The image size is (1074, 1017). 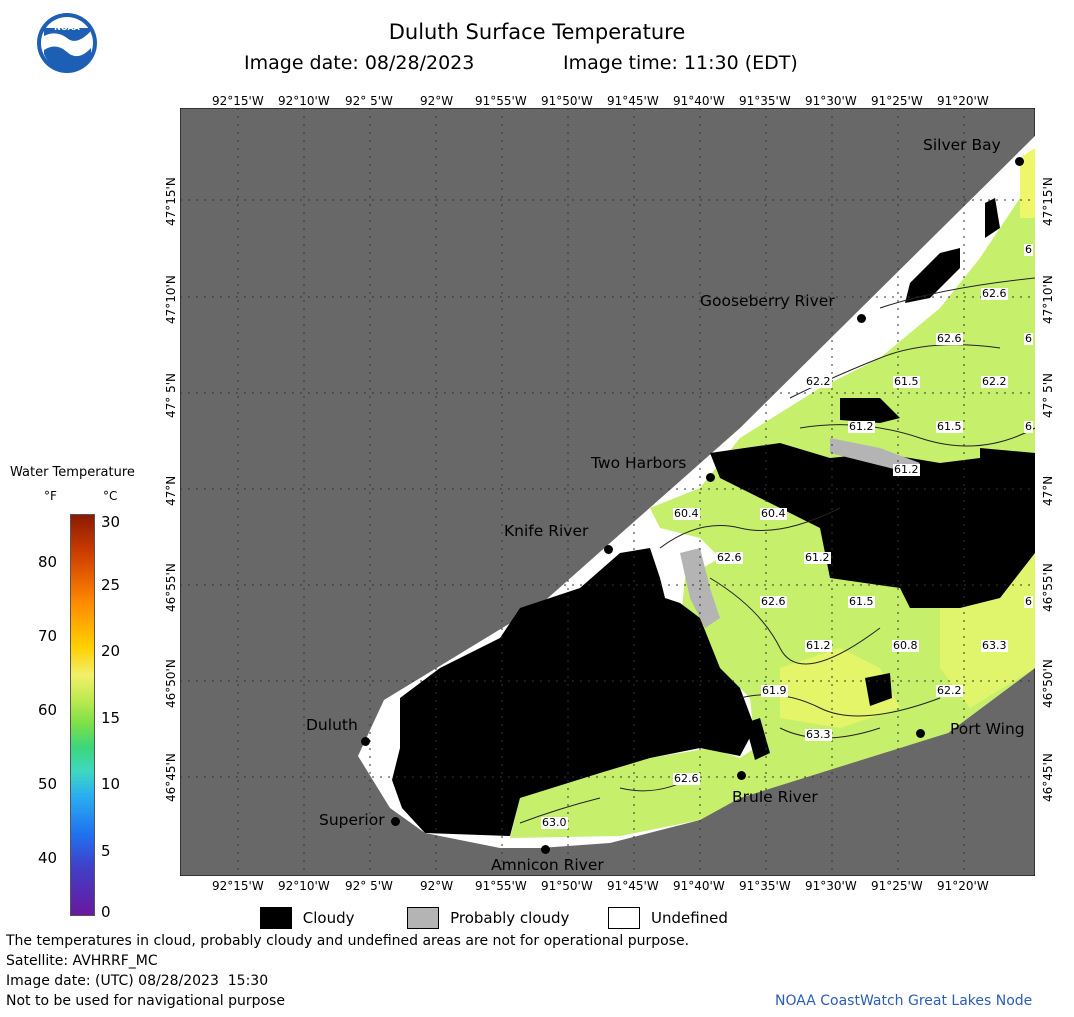 What do you see at coordinates (67, 43) in the screenshot?
I see `noaa-logo: NOAA` at bounding box center [67, 43].